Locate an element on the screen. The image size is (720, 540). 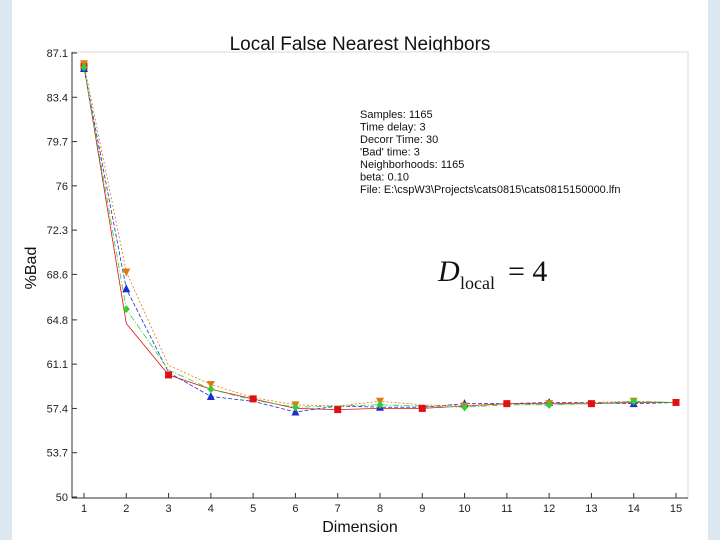
formula-main: D is located at coordinates (448, 271).